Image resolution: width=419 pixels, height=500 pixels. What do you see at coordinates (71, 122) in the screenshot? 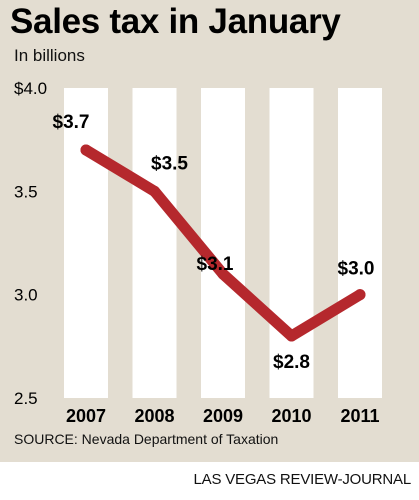
I see `data-label: $3.7` at bounding box center [71, 122].